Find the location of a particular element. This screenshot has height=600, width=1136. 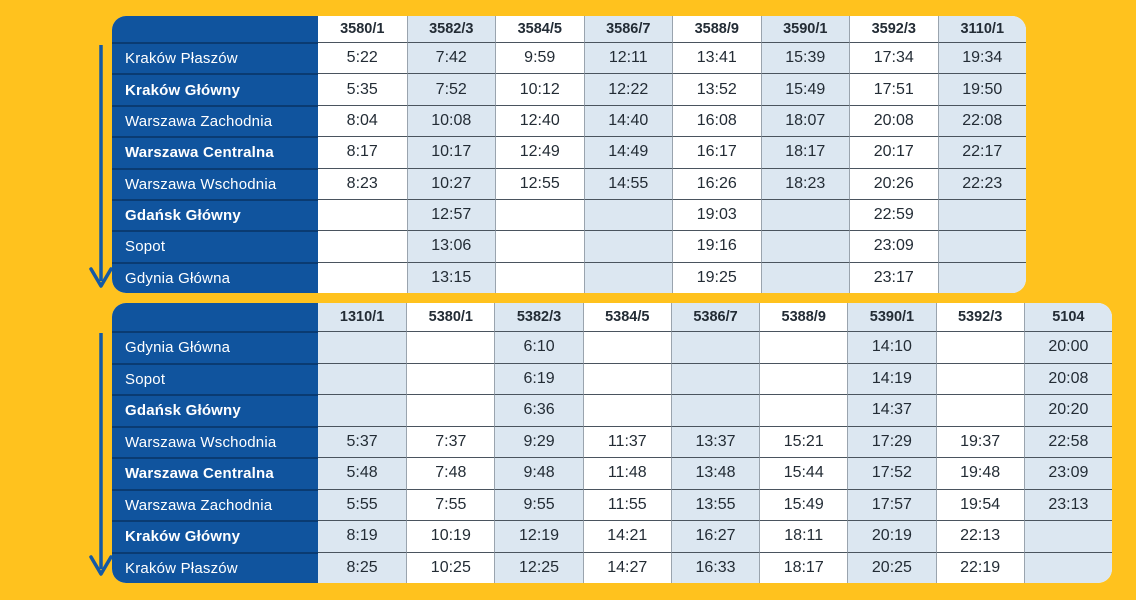

time-cell: 18:23 is located at coordinates (804, 183).